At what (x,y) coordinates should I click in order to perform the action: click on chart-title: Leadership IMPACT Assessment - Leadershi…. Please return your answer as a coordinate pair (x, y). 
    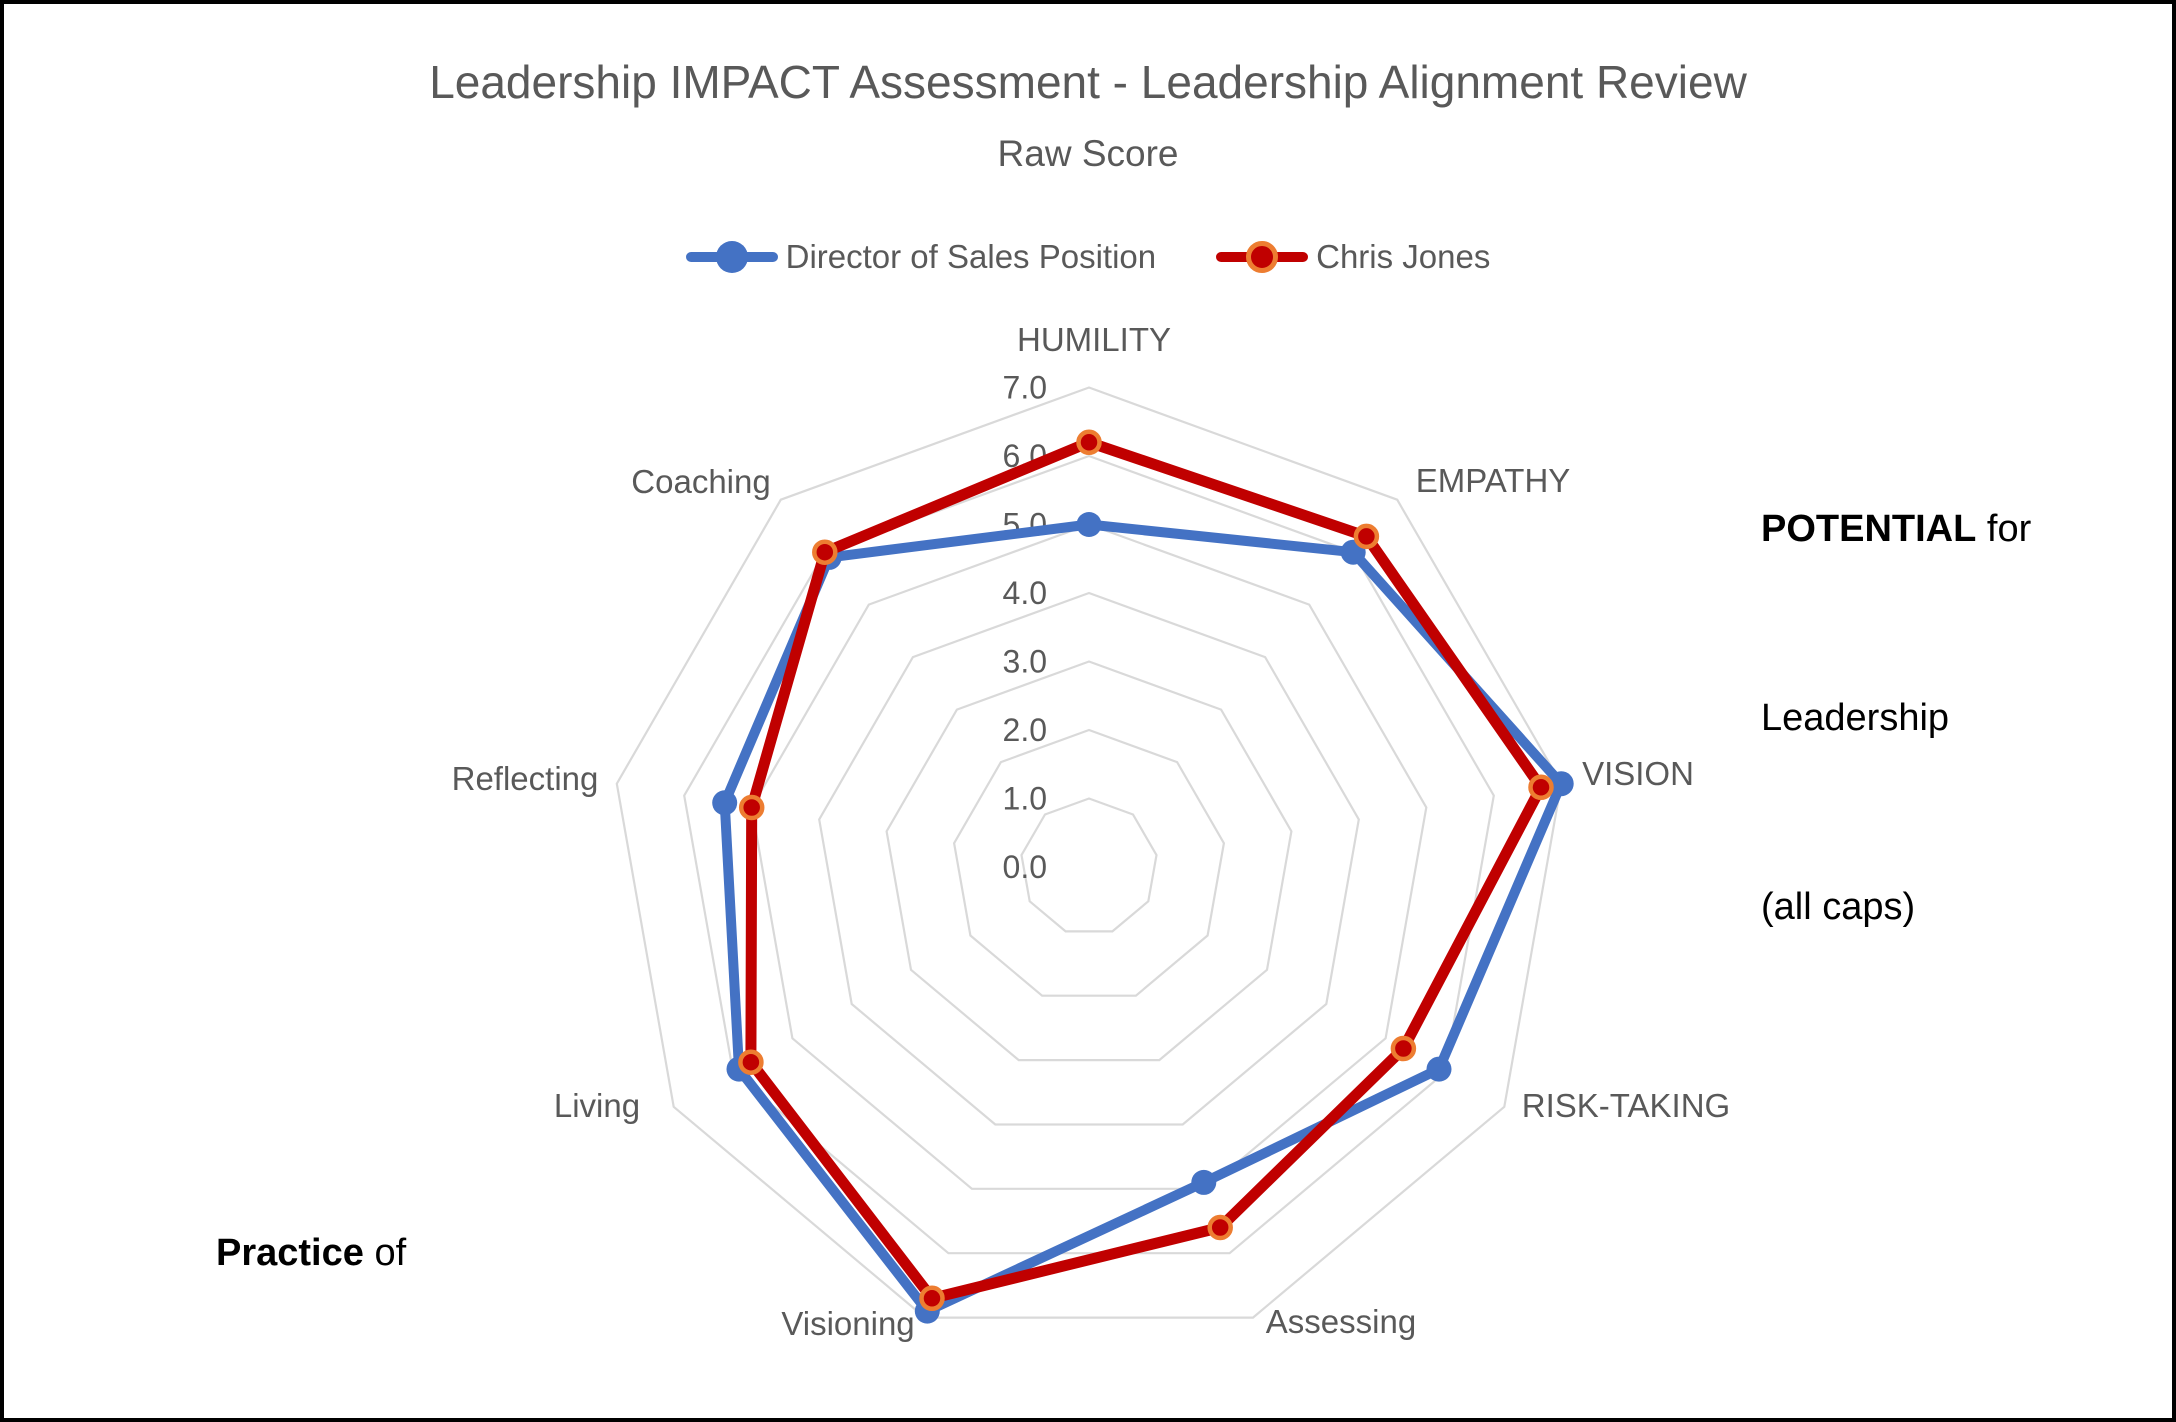
    Looking at the image, I should click on (1088, 82).